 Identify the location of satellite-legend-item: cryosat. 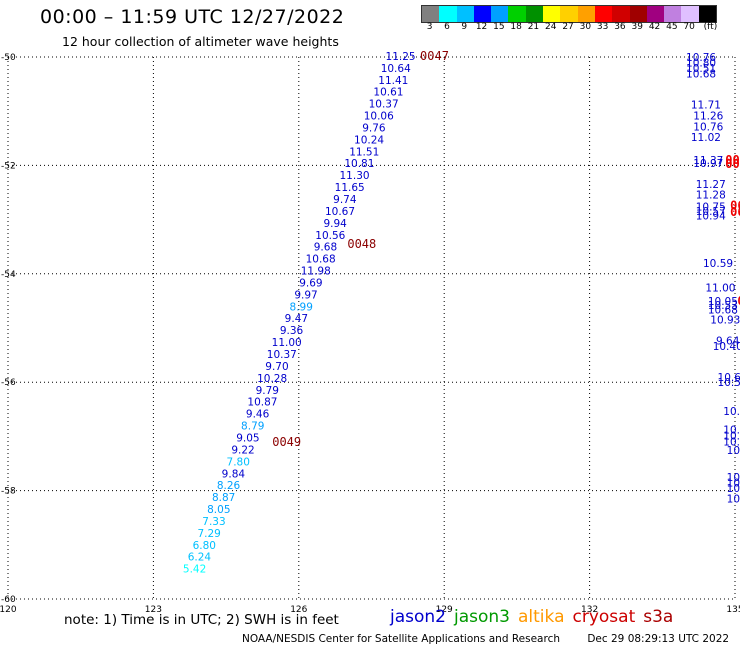
(604, 617).